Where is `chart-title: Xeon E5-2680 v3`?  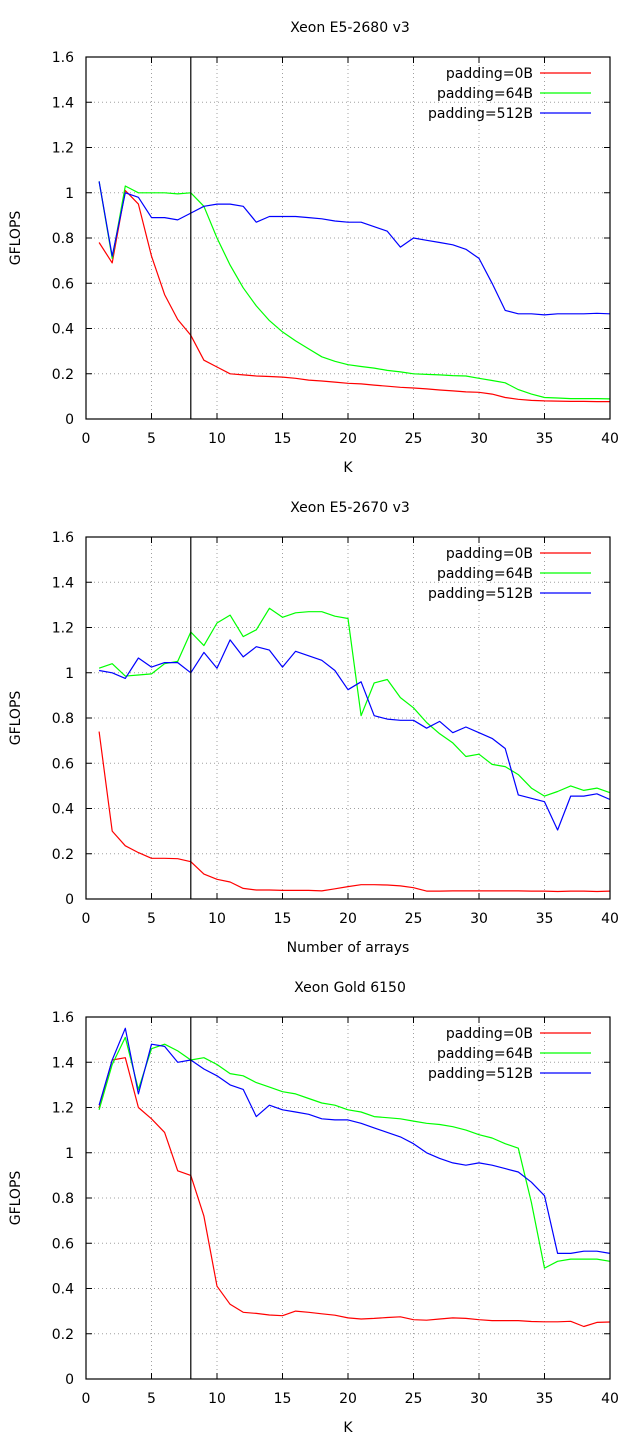
chart-title: Xeon E5-2680 v3 is located at coordinates (350, 28).